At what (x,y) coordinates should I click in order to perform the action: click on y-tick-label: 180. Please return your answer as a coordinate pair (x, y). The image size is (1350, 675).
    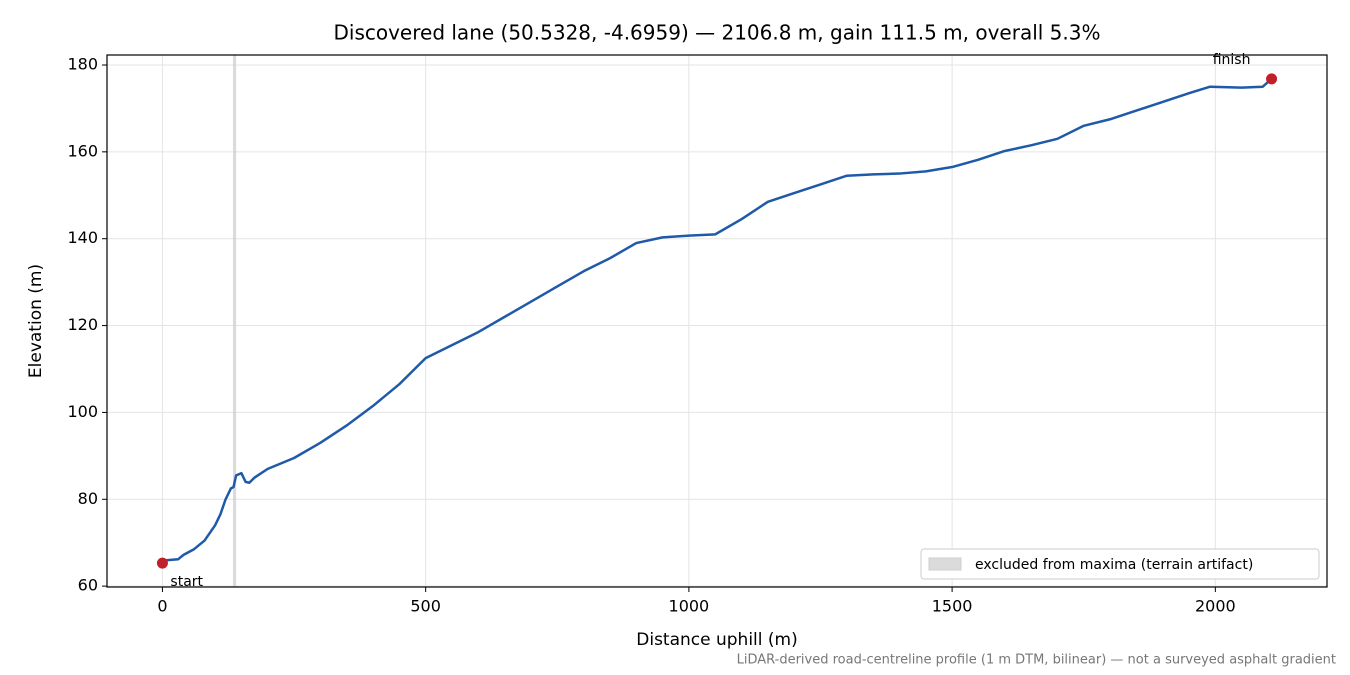
    Looking at the image, I should click on (82, 63).